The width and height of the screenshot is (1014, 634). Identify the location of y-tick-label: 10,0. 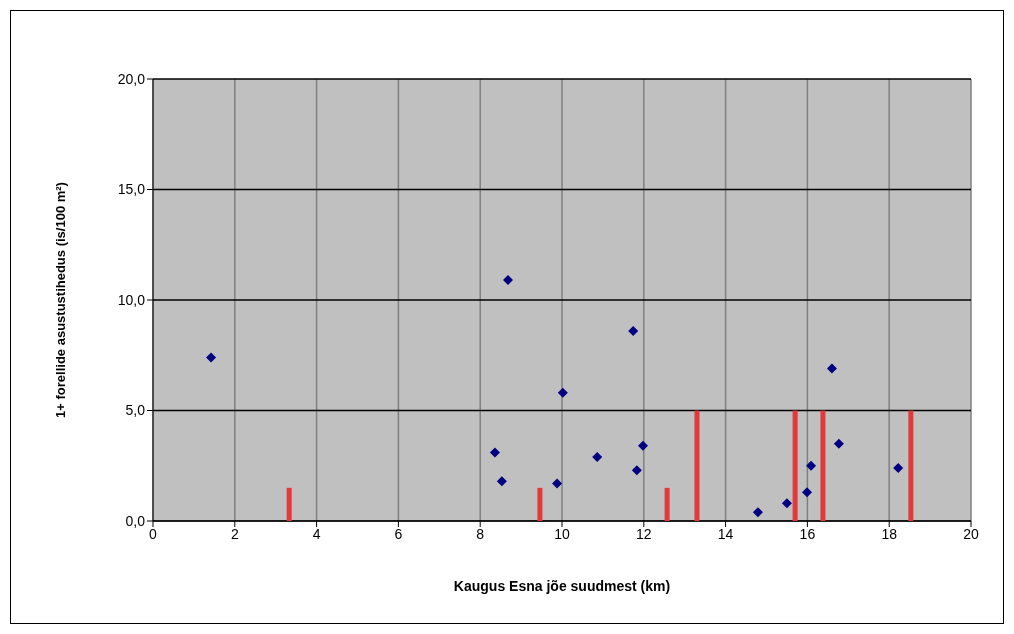
(131, 299).